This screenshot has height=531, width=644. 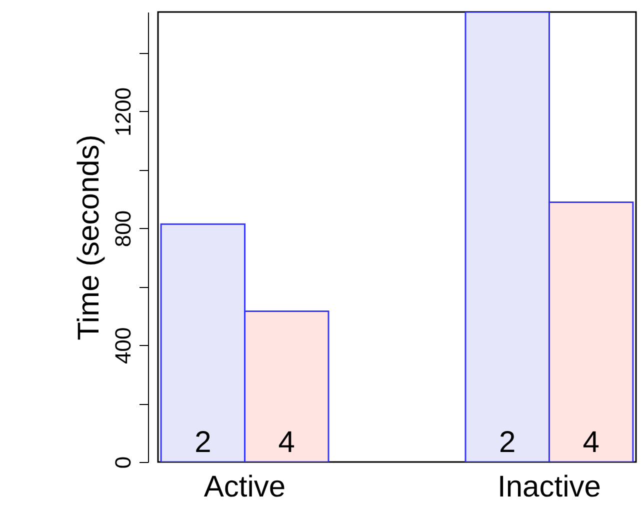 I want to click on x-tick-label: Inactive, so click(x=549, y=487).